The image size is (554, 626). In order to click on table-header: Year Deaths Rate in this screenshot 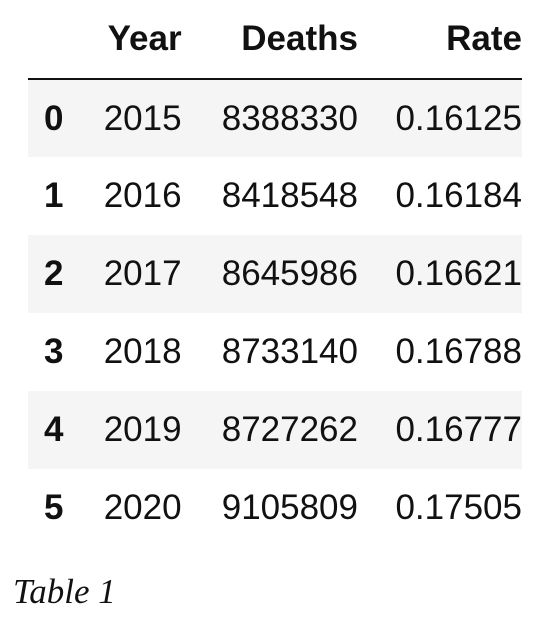, I will do `click(275, 39)`.